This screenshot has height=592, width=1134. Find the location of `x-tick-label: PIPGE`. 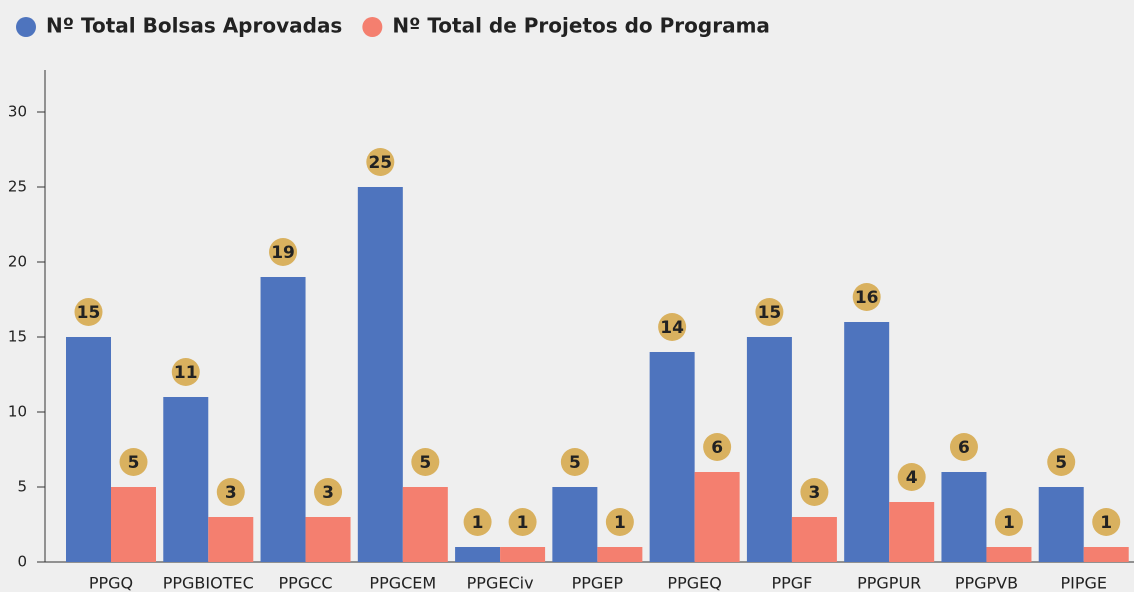

x-tick-label: PIPGE is located at coordinates (1083, 583).